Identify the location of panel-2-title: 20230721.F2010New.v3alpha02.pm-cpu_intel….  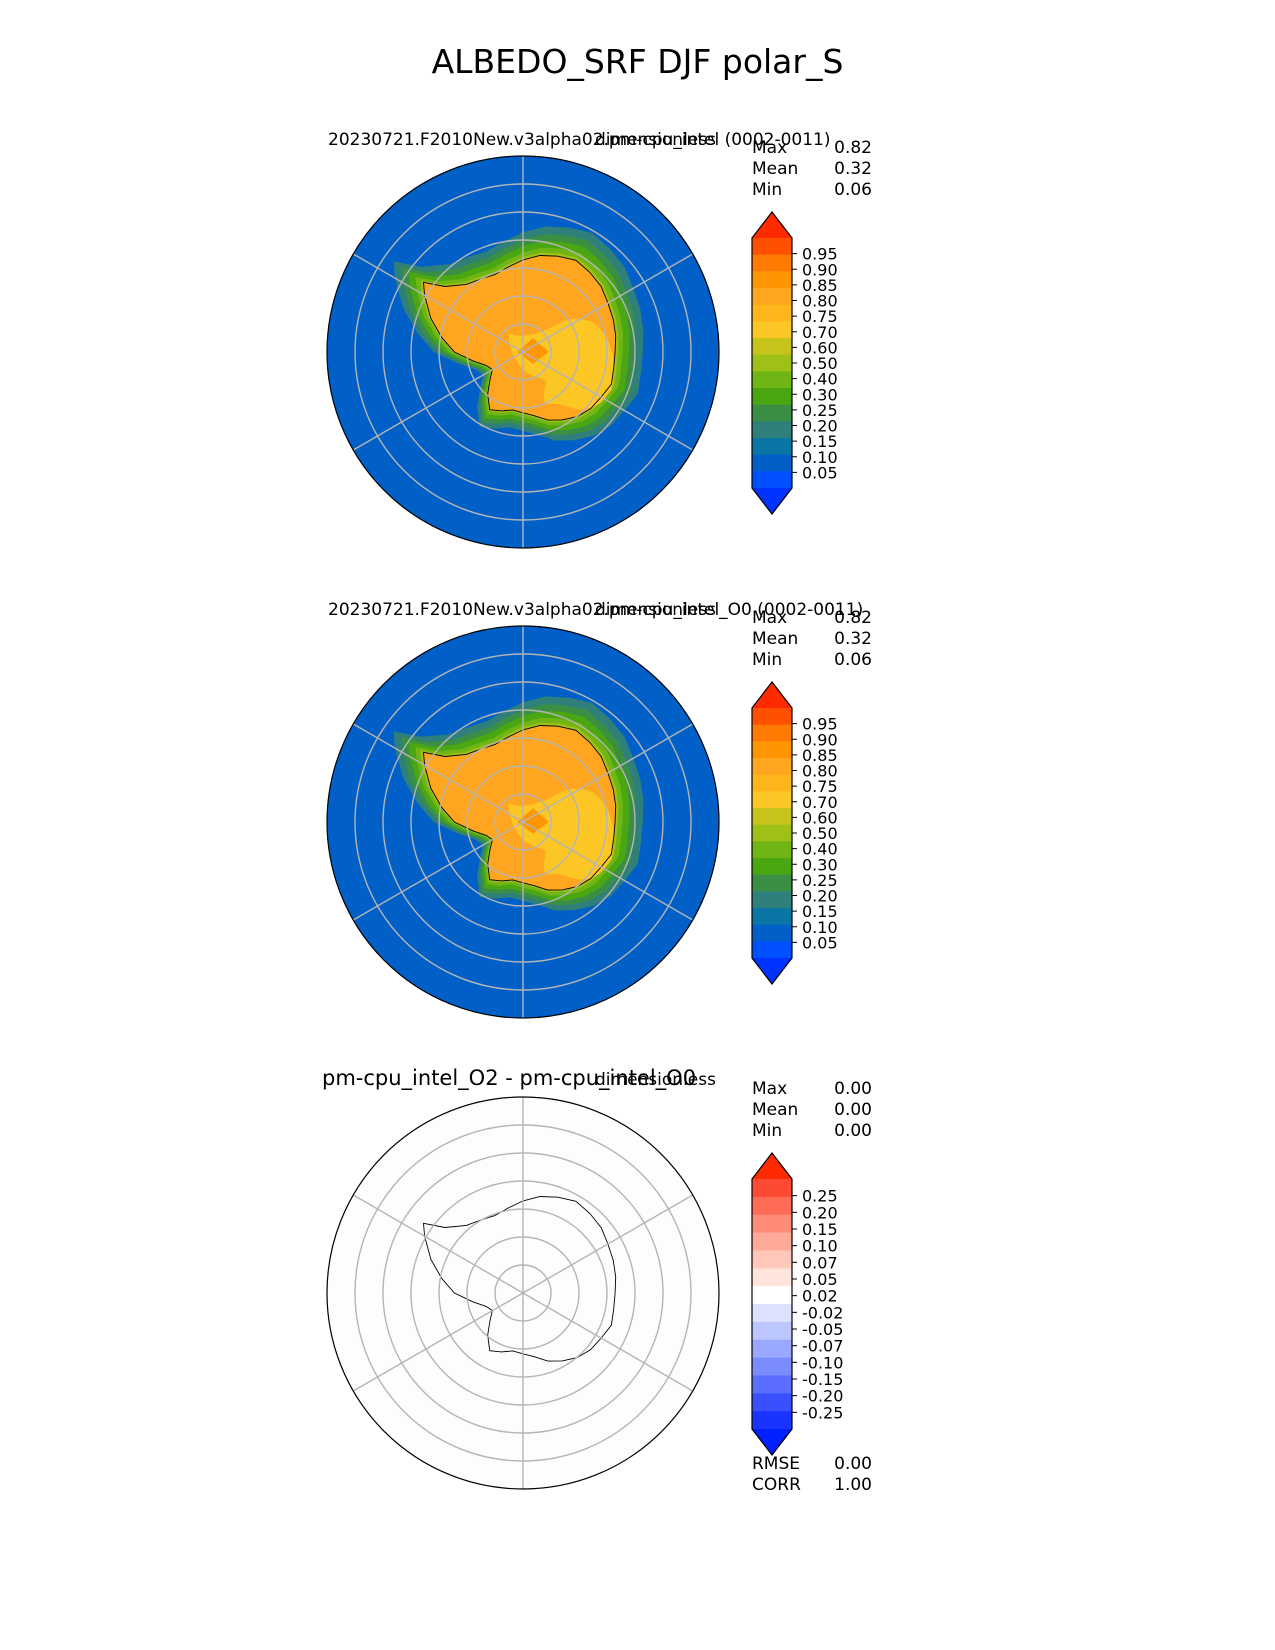
(596, 610).